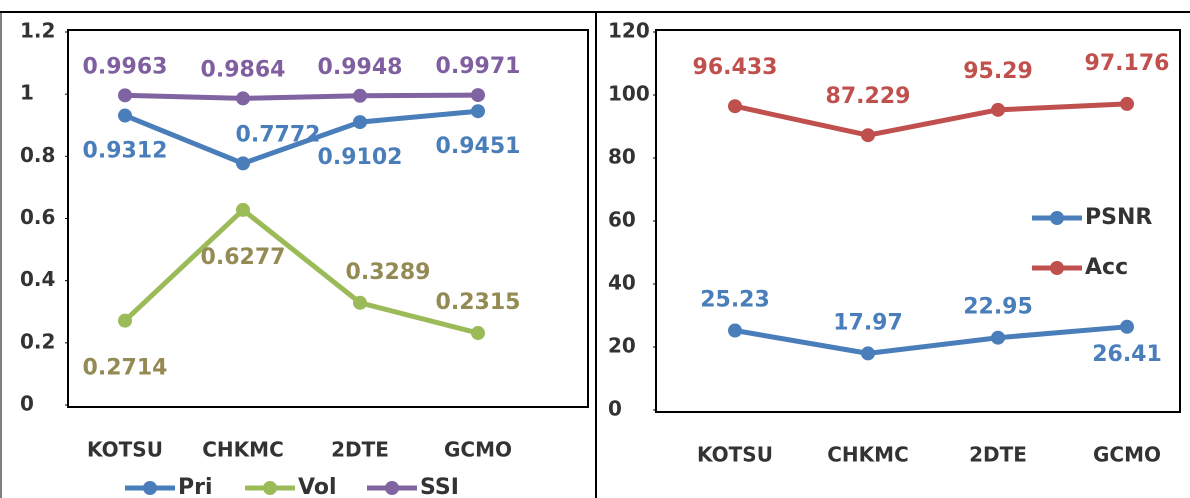 The image size is (1190, 498). What do you see at coordinates (1127, 63) in the screenshot?
I see `data-label: 97.176` at bounding box center [1127, 63].